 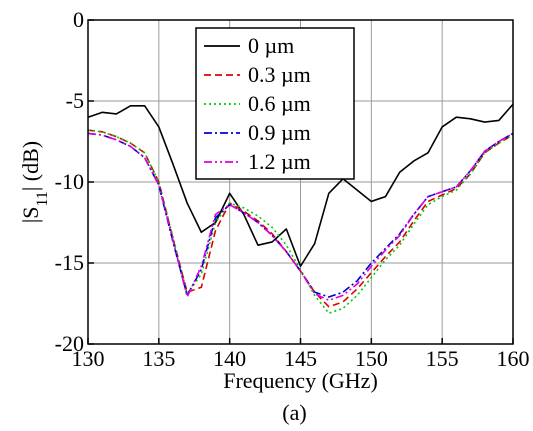 I want to click on y-tick-label: -15, so click(x=69, y=262).